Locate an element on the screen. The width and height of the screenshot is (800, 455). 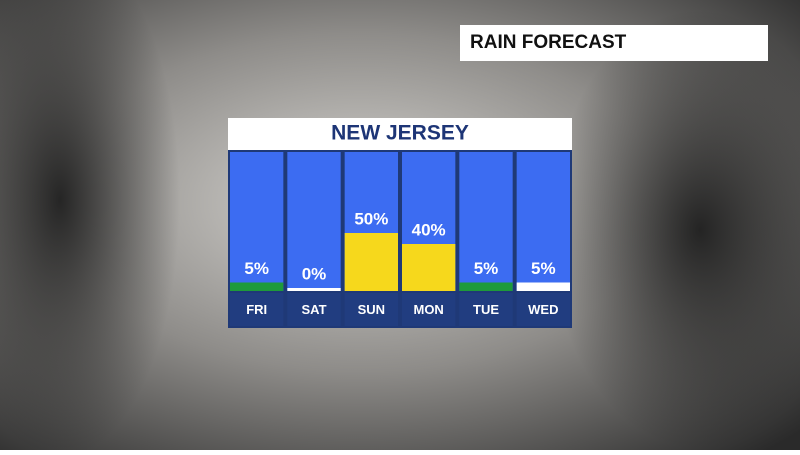
x-tick-label: MON is located at coordinates (428, 309).